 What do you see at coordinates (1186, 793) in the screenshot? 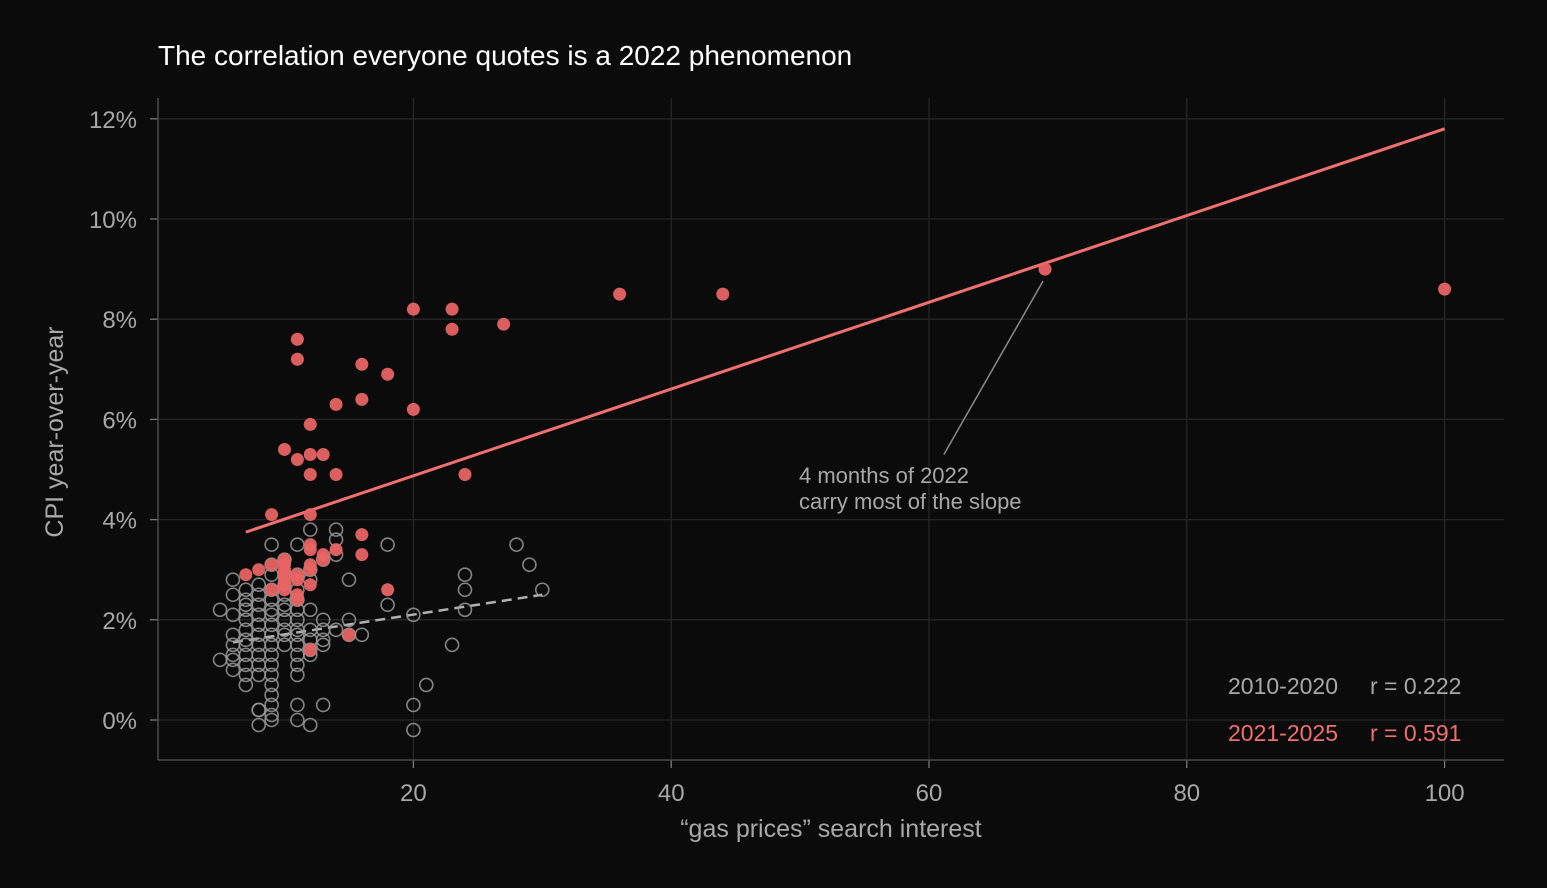
I see `x-tick-label: 80` at bounding box center [1186, 793].